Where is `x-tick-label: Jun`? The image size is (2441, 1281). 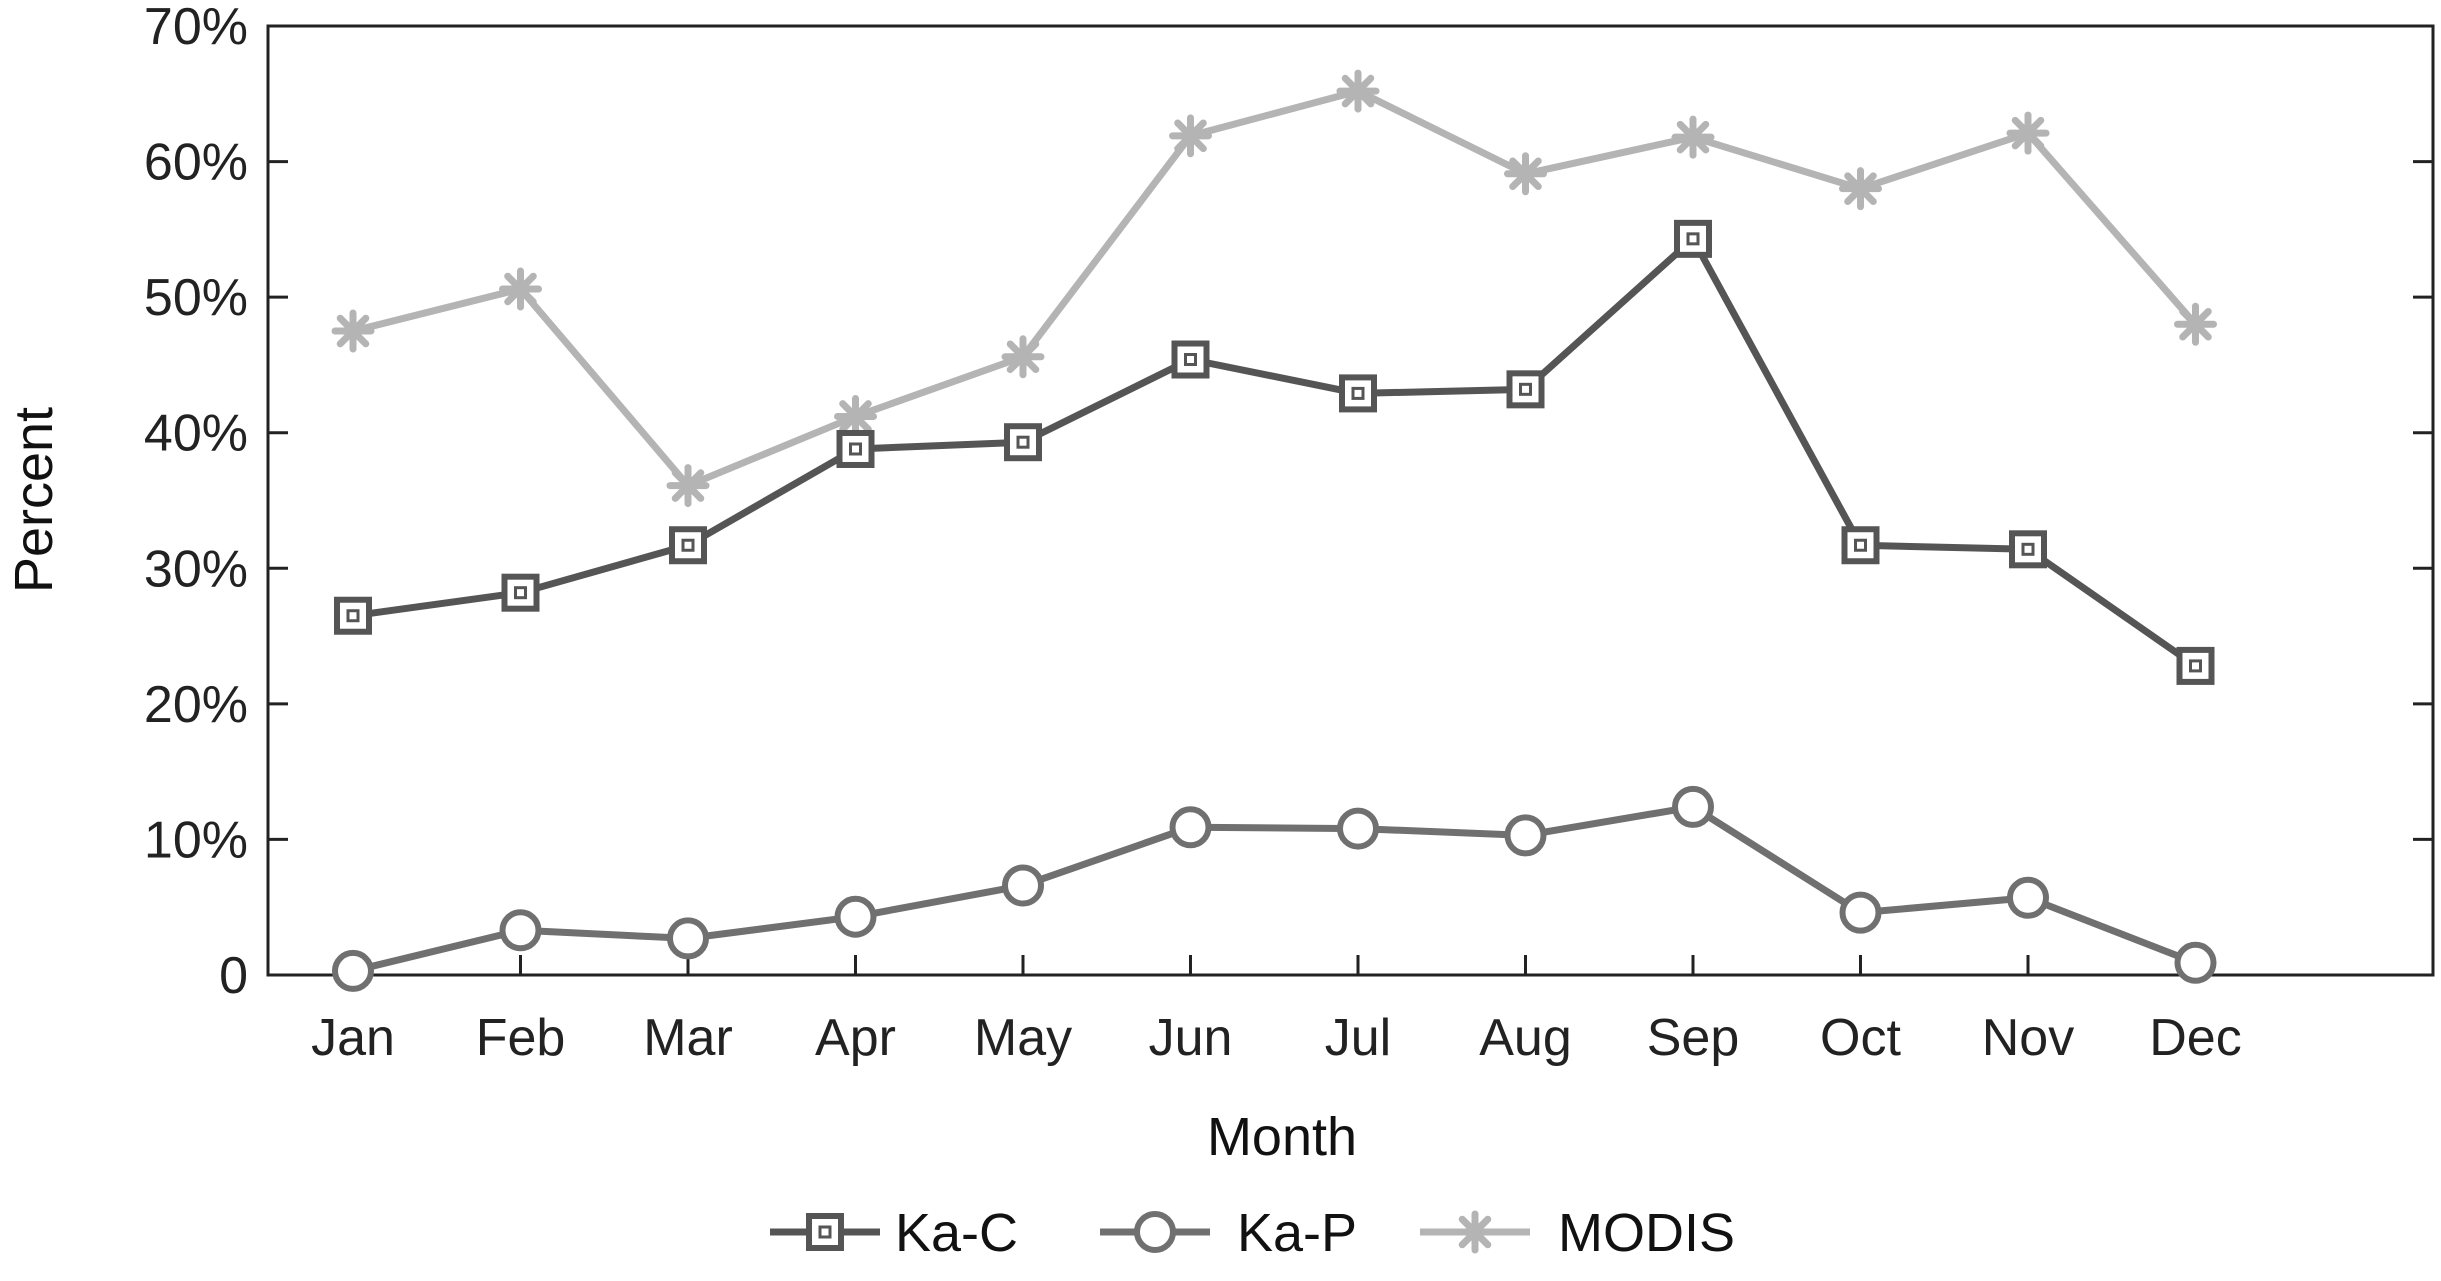
x-tick-label: Jun is located at coordinates (1191, 1038).